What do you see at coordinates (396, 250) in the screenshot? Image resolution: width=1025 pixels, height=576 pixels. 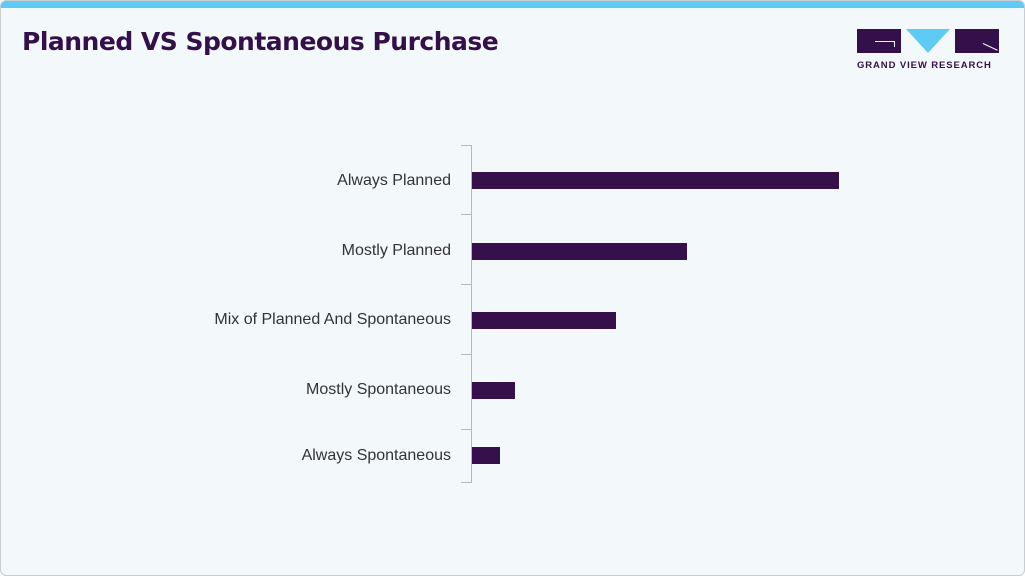 I see `category-label: Mostly Planned` at bounding box center [396, 250].